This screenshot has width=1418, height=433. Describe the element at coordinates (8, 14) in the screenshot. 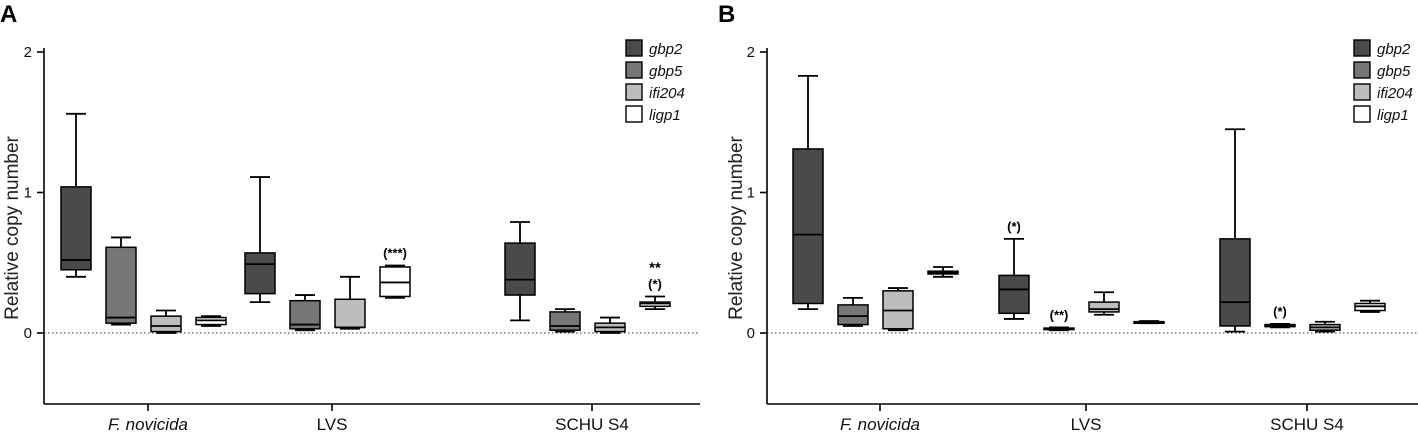

I see `panel-letter: A` at that location.